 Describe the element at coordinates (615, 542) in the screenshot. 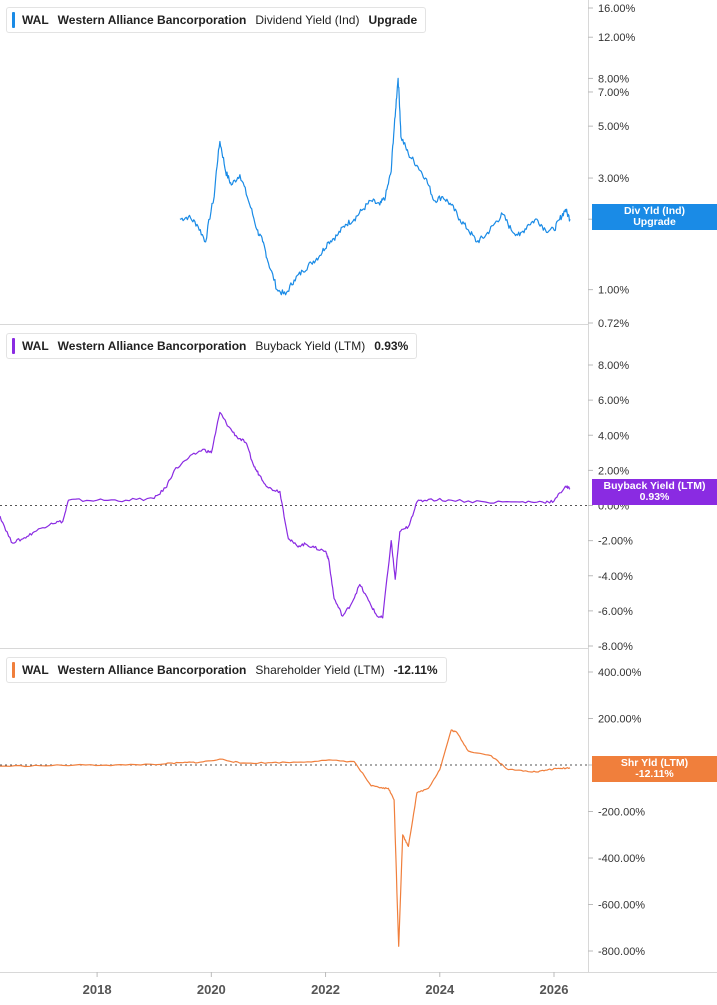

I see `y-tick-label: -2.00%` at that location.